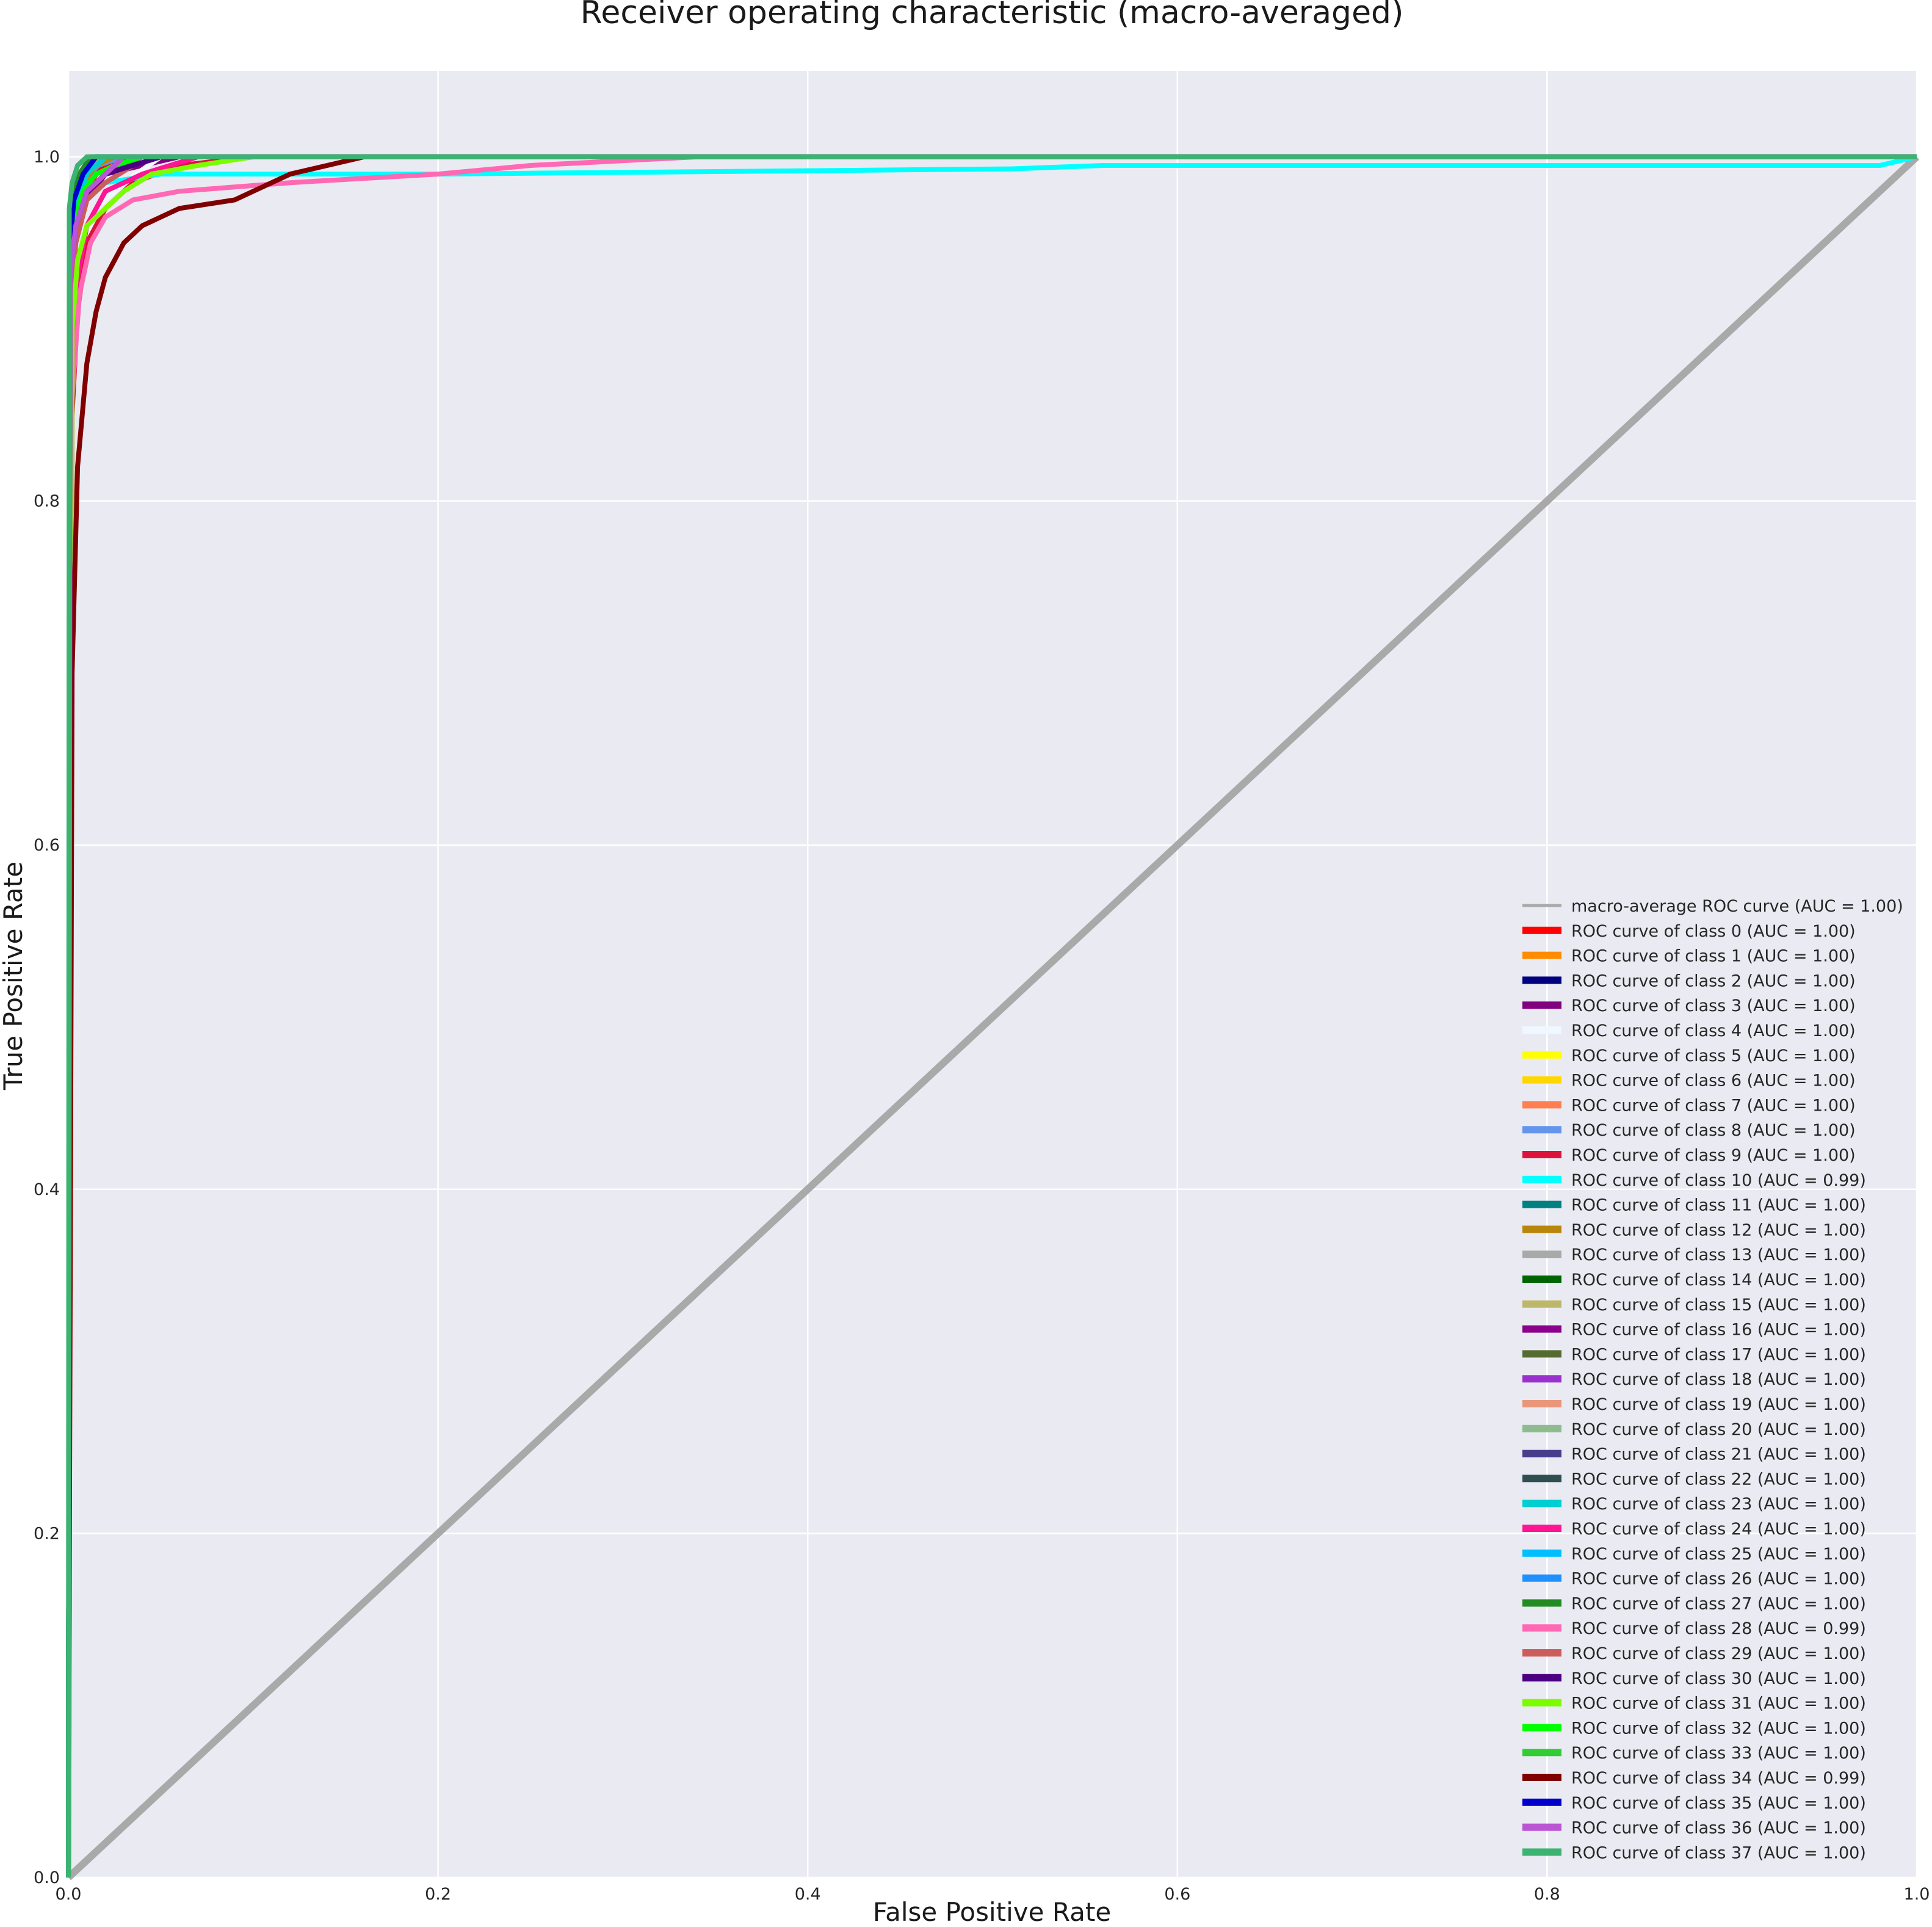 The width and height of the screenshot is (1932, 1927). What do you see at coordinates (1713, 1130) in the screenshot?
I see `legend-entry-label: ROC curve of class 8 (AUC = 1.00)` at bounding box center [1713, 1130].